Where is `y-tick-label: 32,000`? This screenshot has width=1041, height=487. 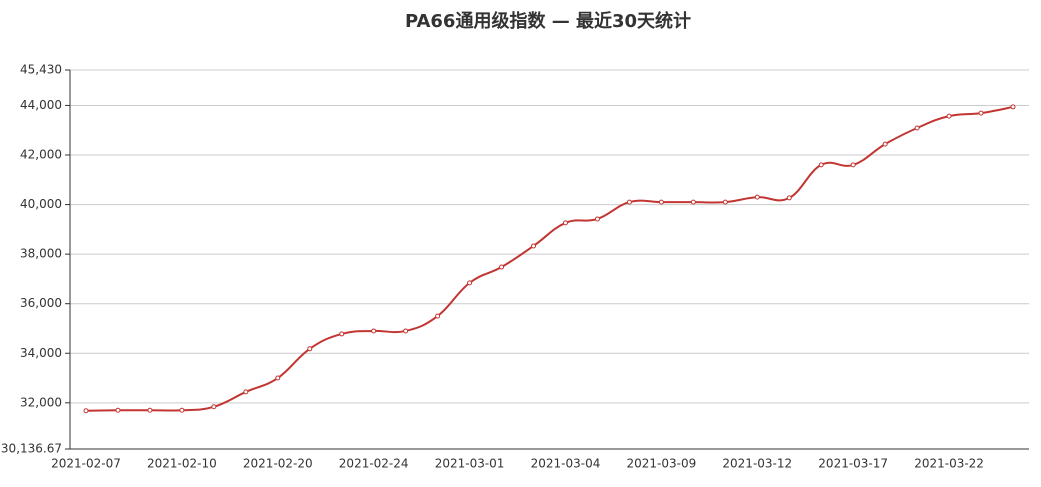
y-tick-label: 32,000 is located at coordinates (41, 402).